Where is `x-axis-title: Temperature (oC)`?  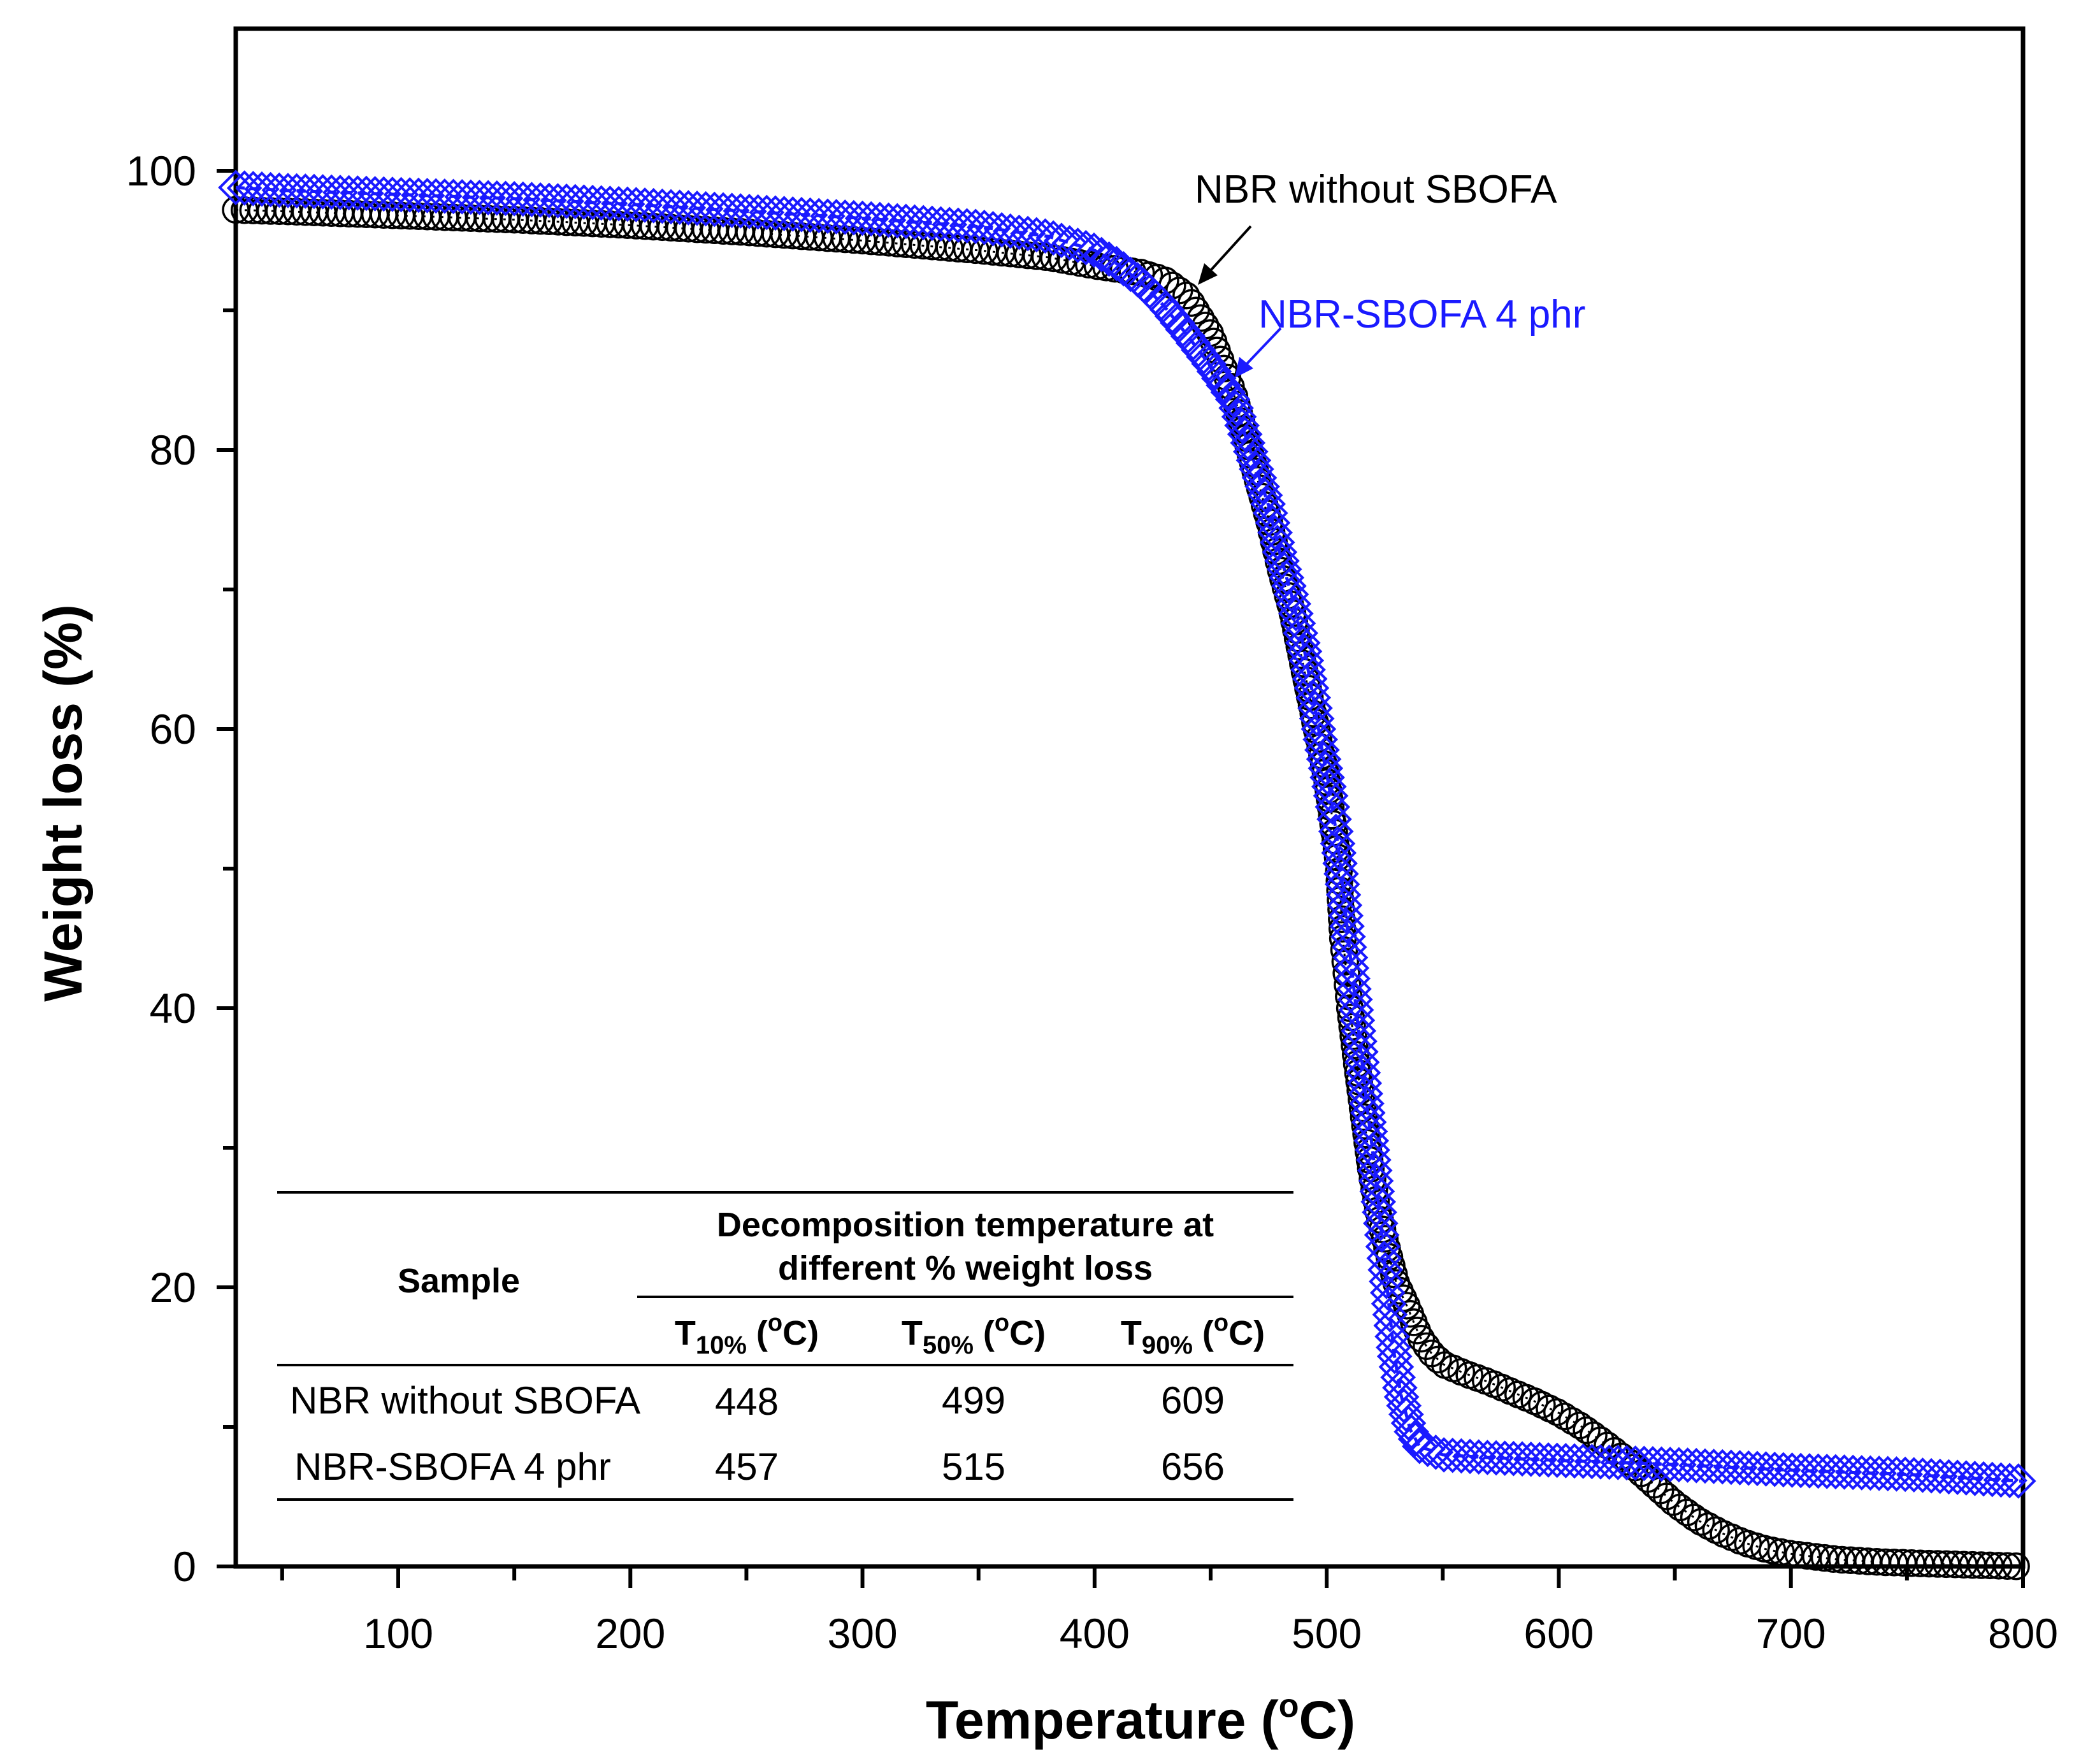 x-axis-title: Temperature (oC) is located at coordinates (1140, 1719).